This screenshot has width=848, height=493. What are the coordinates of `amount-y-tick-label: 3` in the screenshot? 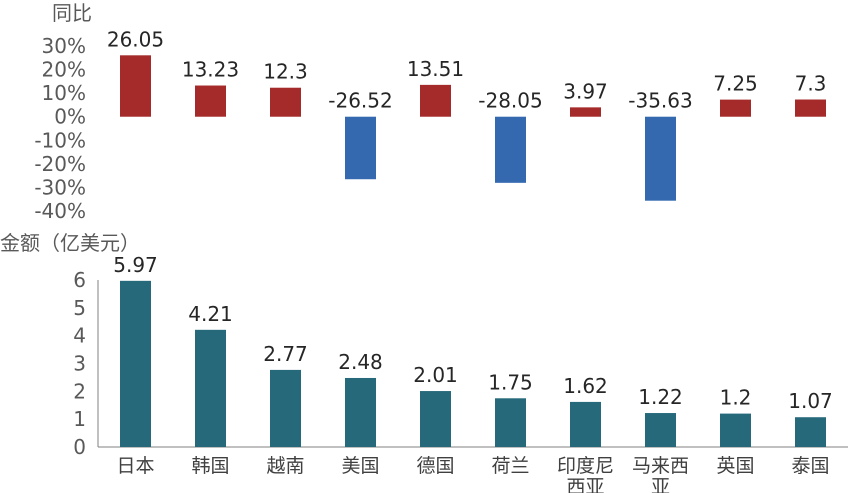 It's located at (79, 364).